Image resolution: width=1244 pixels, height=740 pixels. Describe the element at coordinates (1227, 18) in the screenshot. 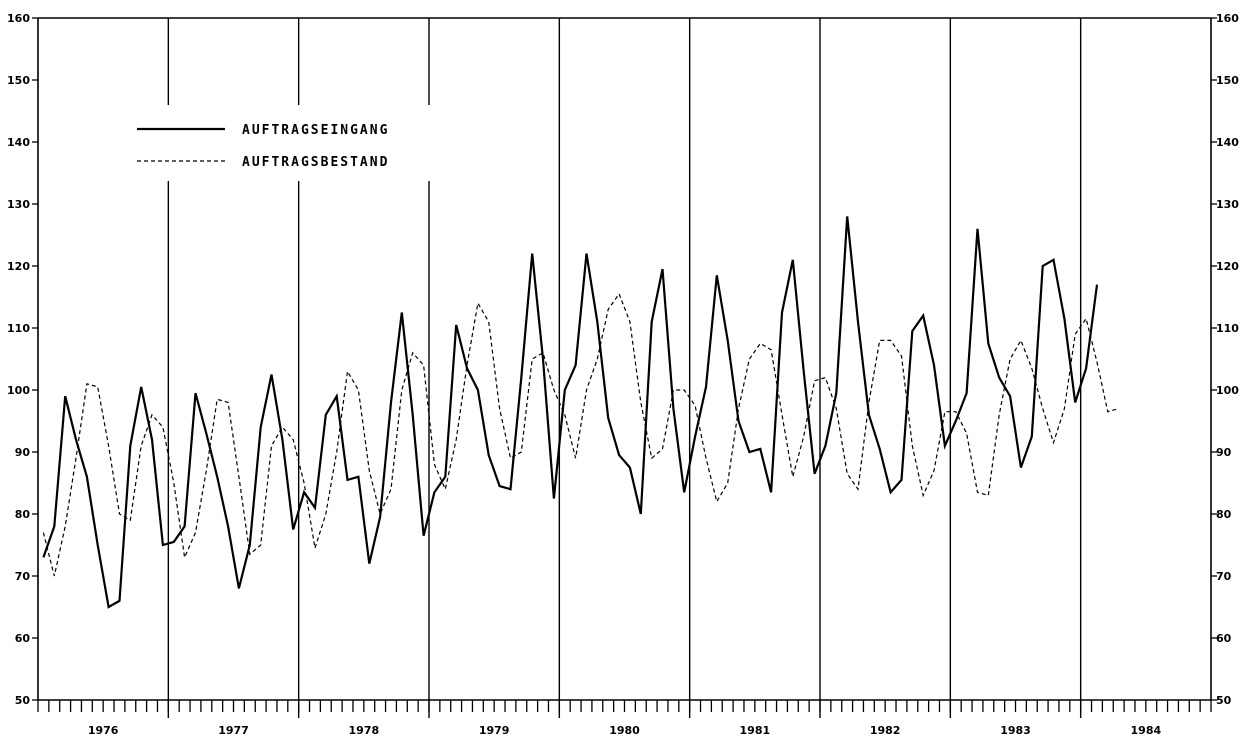

I see `y-tick-label-right: 160` at that location.